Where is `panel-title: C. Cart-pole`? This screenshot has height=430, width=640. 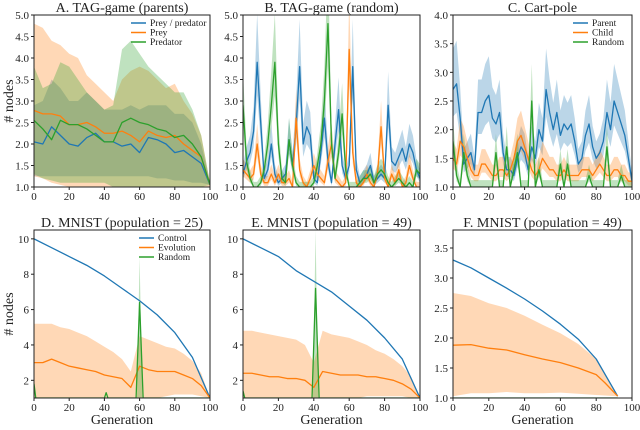 panel-title: C. Cart-pole is located at coordinates (542, 8).